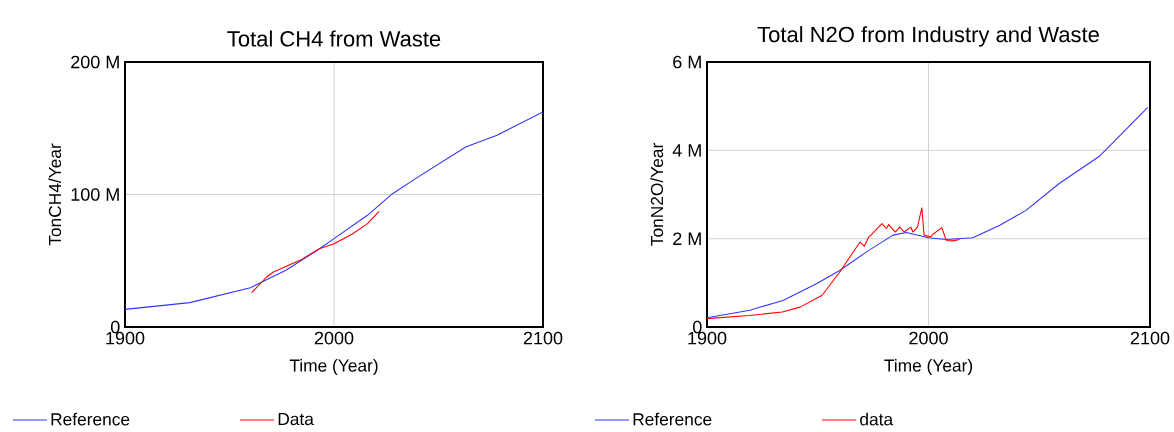 The width and height of the screenshot is (1174, 432). I want to click on legend-label: Data, so click(296, 419).